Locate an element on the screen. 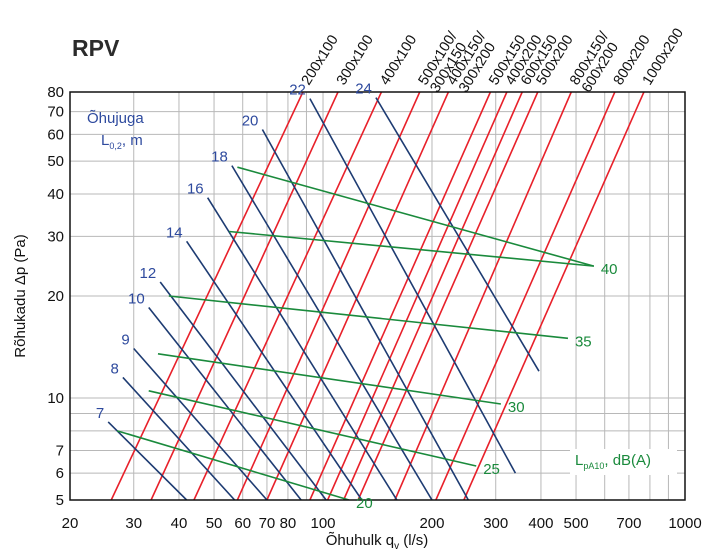 This screenshot has width=720, height=553. throw-label: 16 is located at coordinates (195, 189).